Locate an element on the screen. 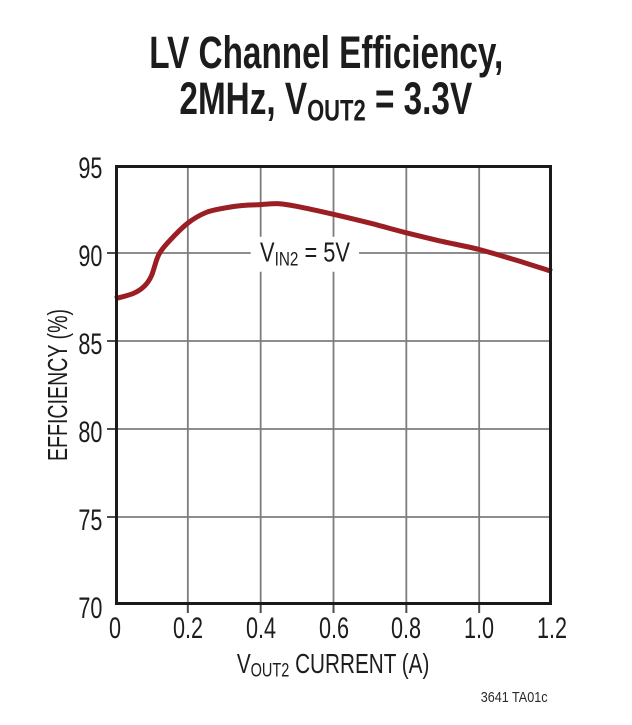 This screenshot has width=632, height=725. series-annotation: VIN2 = 5V is located at coordinates (305, 254).